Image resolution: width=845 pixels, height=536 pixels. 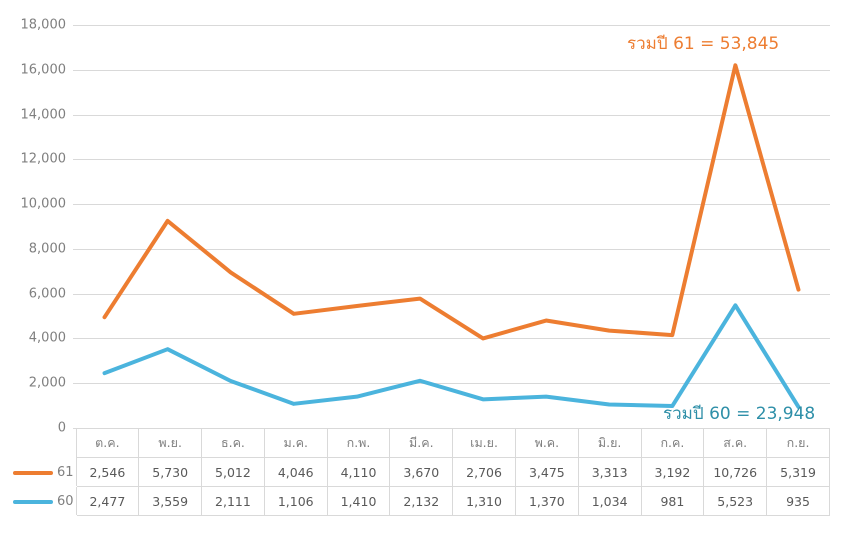 What do you see at coordinates (47, 383) in the screenshot?
I see `y-axis-tick-label: 2,000` at bounding box center [47, 383].